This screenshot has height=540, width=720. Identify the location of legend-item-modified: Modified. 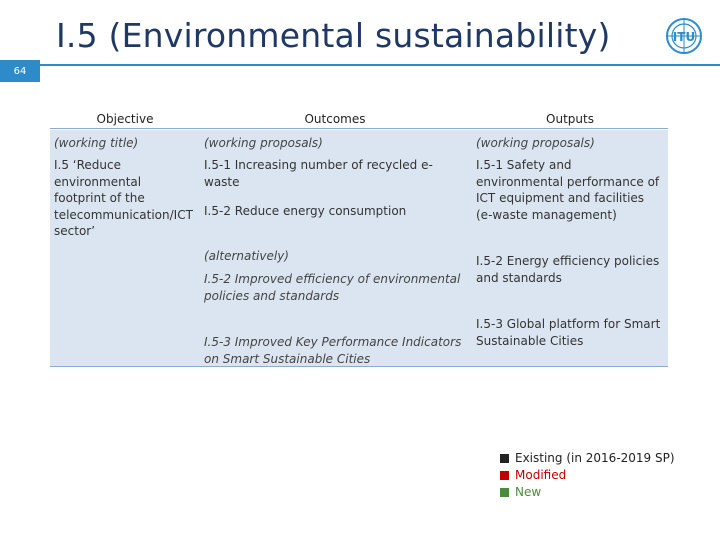
(587, 475).